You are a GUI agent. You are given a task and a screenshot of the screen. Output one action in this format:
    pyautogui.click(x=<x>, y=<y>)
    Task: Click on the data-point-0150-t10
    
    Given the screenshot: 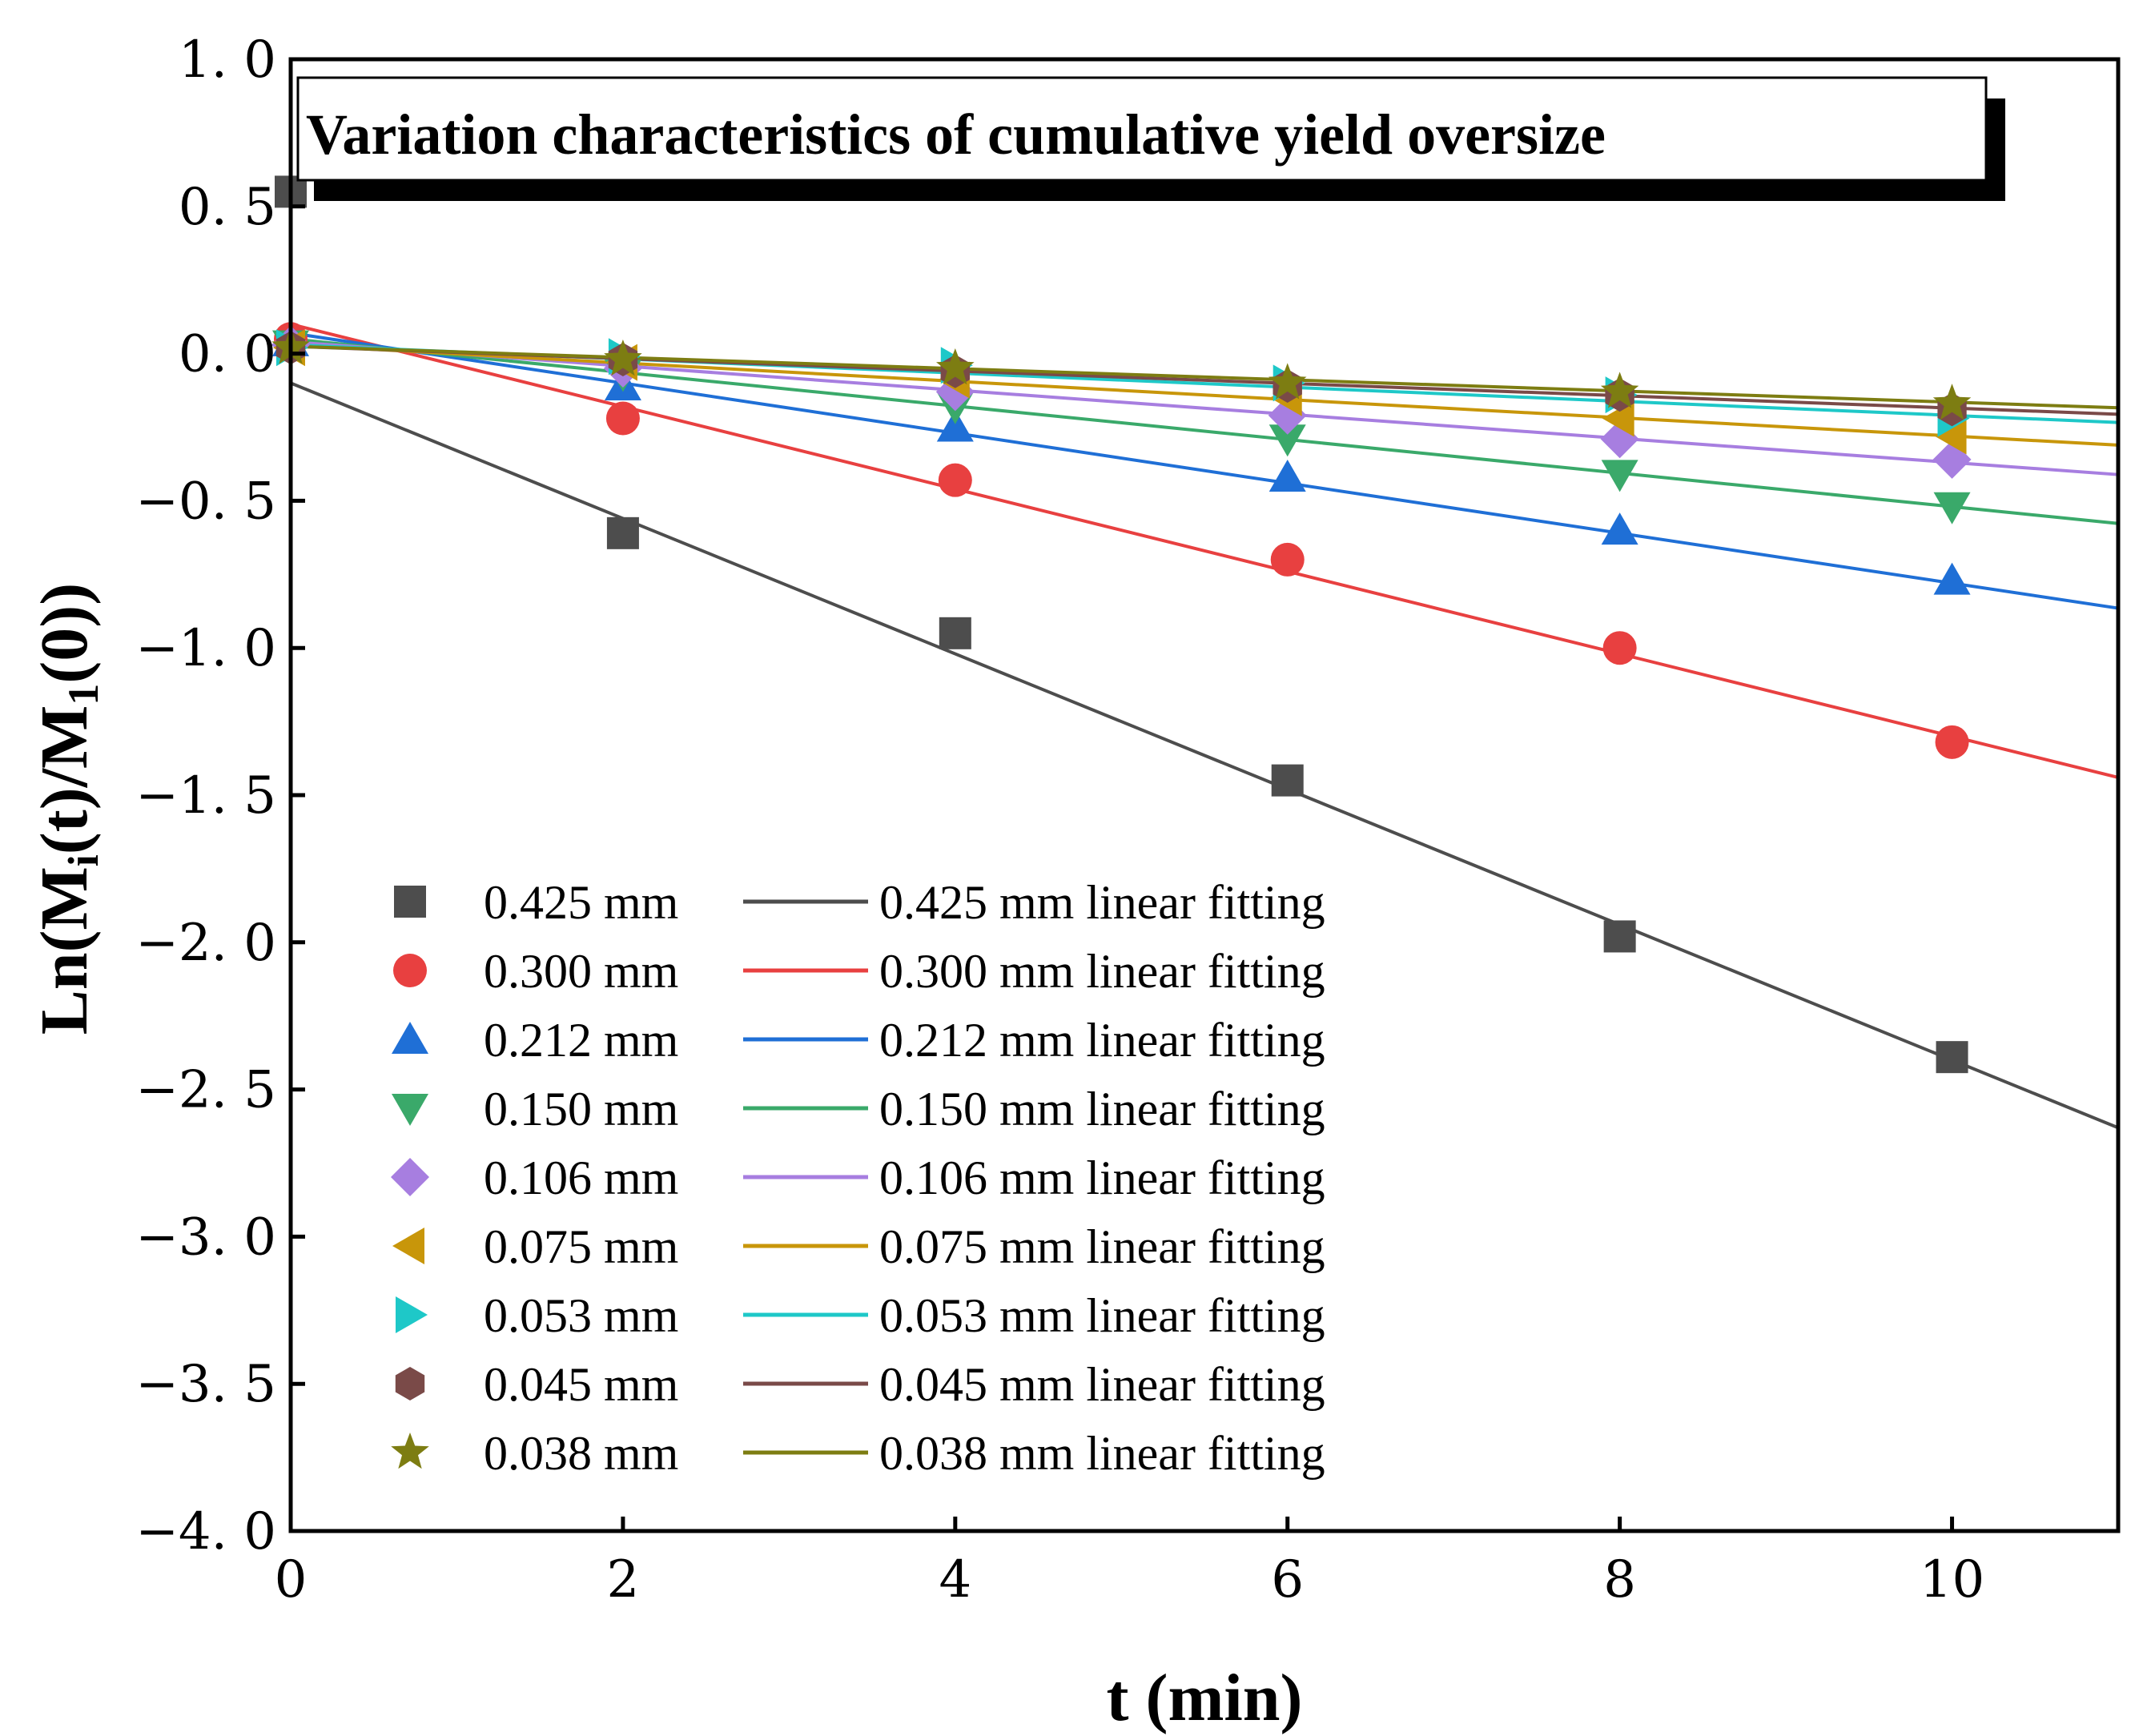 What is the action you would take?
    pyautogui.click(x=1952, y=508)
    